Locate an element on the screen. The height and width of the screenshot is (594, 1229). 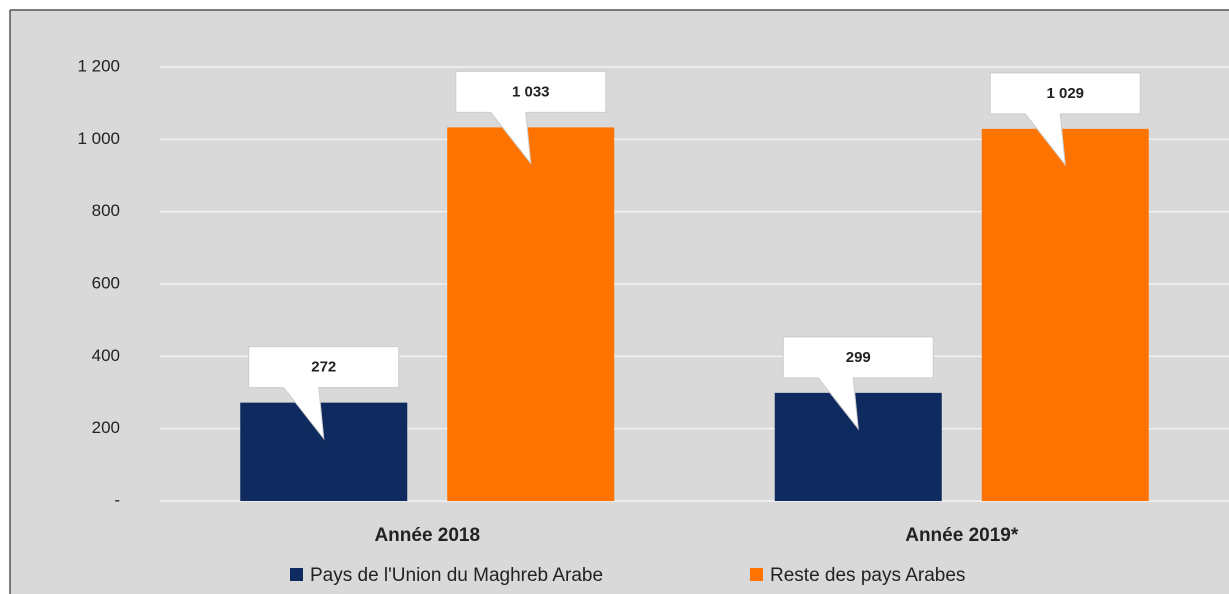
x-tick-label: Année 2018 is located at coordinates (427, 535).